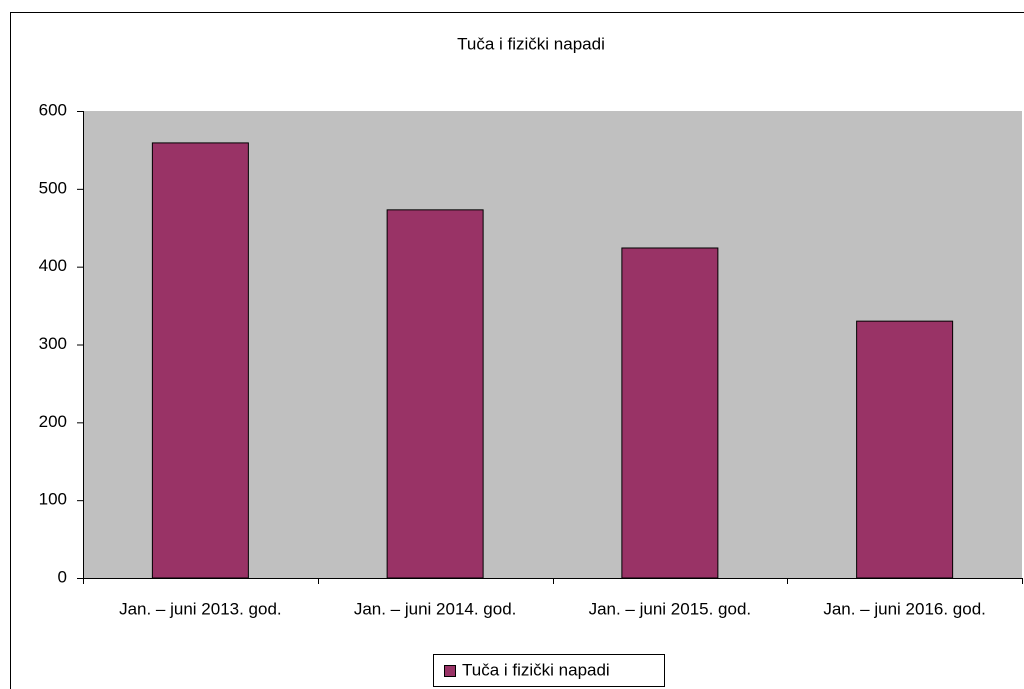 Image resolution: width=1024 pixels, height=689 pixels. I want to click on y-tick-label: 300, so click(53, 343).